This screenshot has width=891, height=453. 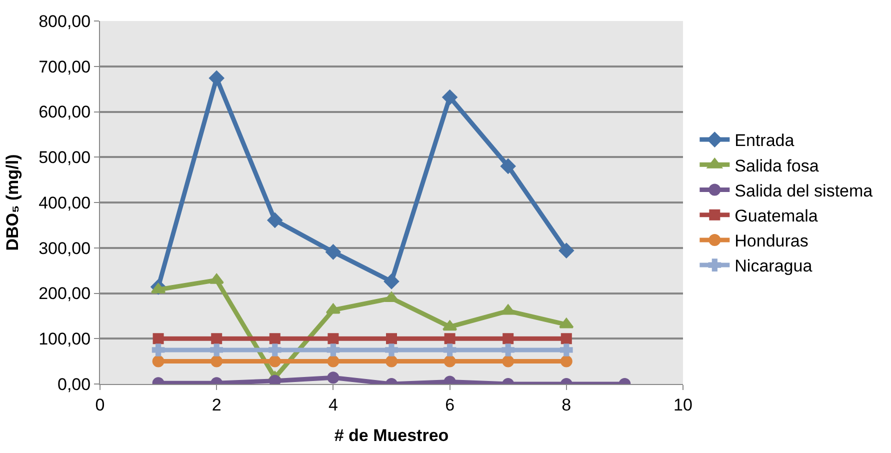 I want to click on y-tick-label: 300,00, so click(x=64, y=248).